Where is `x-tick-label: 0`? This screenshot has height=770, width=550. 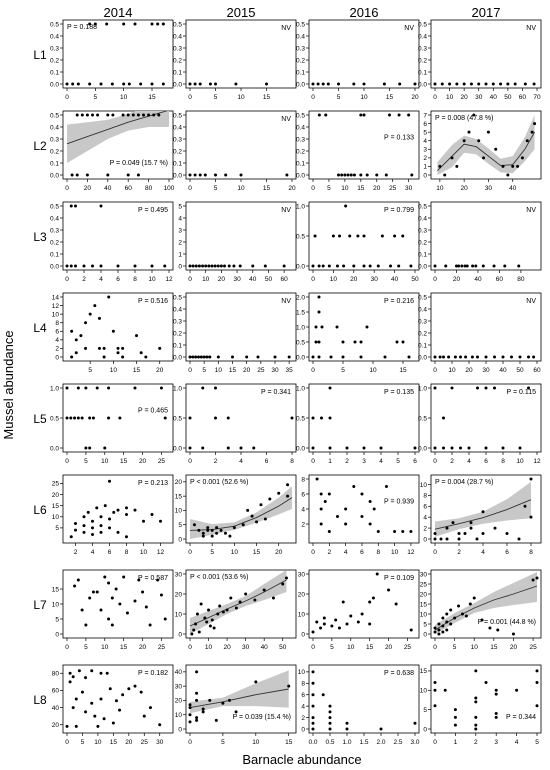
x-tick-label: 0 is located at coordinates (435, 370).